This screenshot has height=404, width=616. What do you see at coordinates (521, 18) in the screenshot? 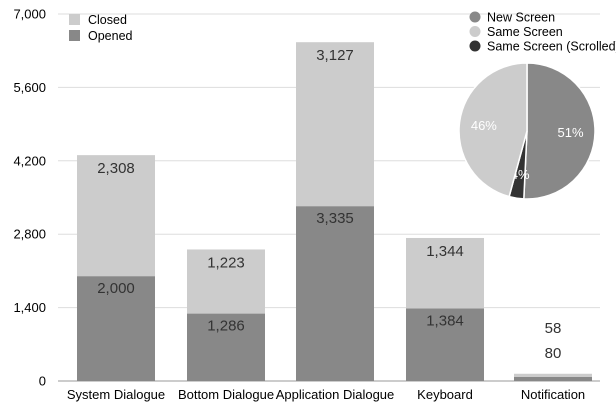
I see `pie-legend-label-new-screen: New Screen` at bounding box center [521, 18].